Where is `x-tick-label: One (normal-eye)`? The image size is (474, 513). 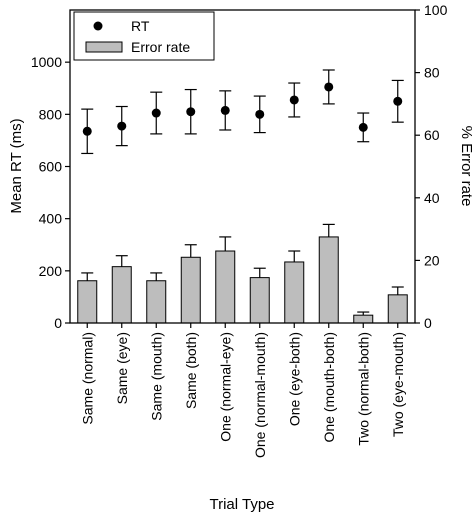 x-tick-label: One (normal-eye) is located at coordinates (225, 387).